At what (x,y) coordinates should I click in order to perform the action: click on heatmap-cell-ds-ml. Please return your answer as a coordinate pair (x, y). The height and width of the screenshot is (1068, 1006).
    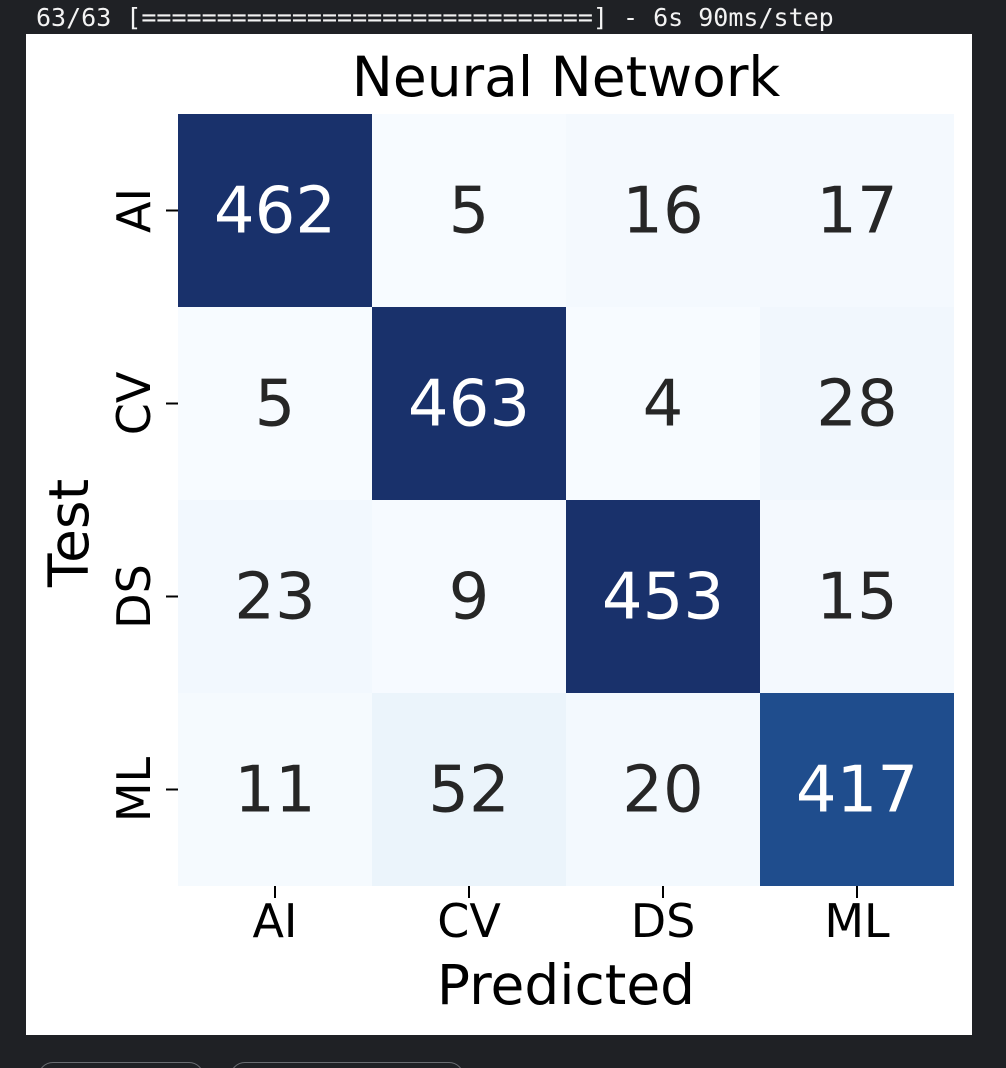
    Looking at the image, I should click on (857, 596).